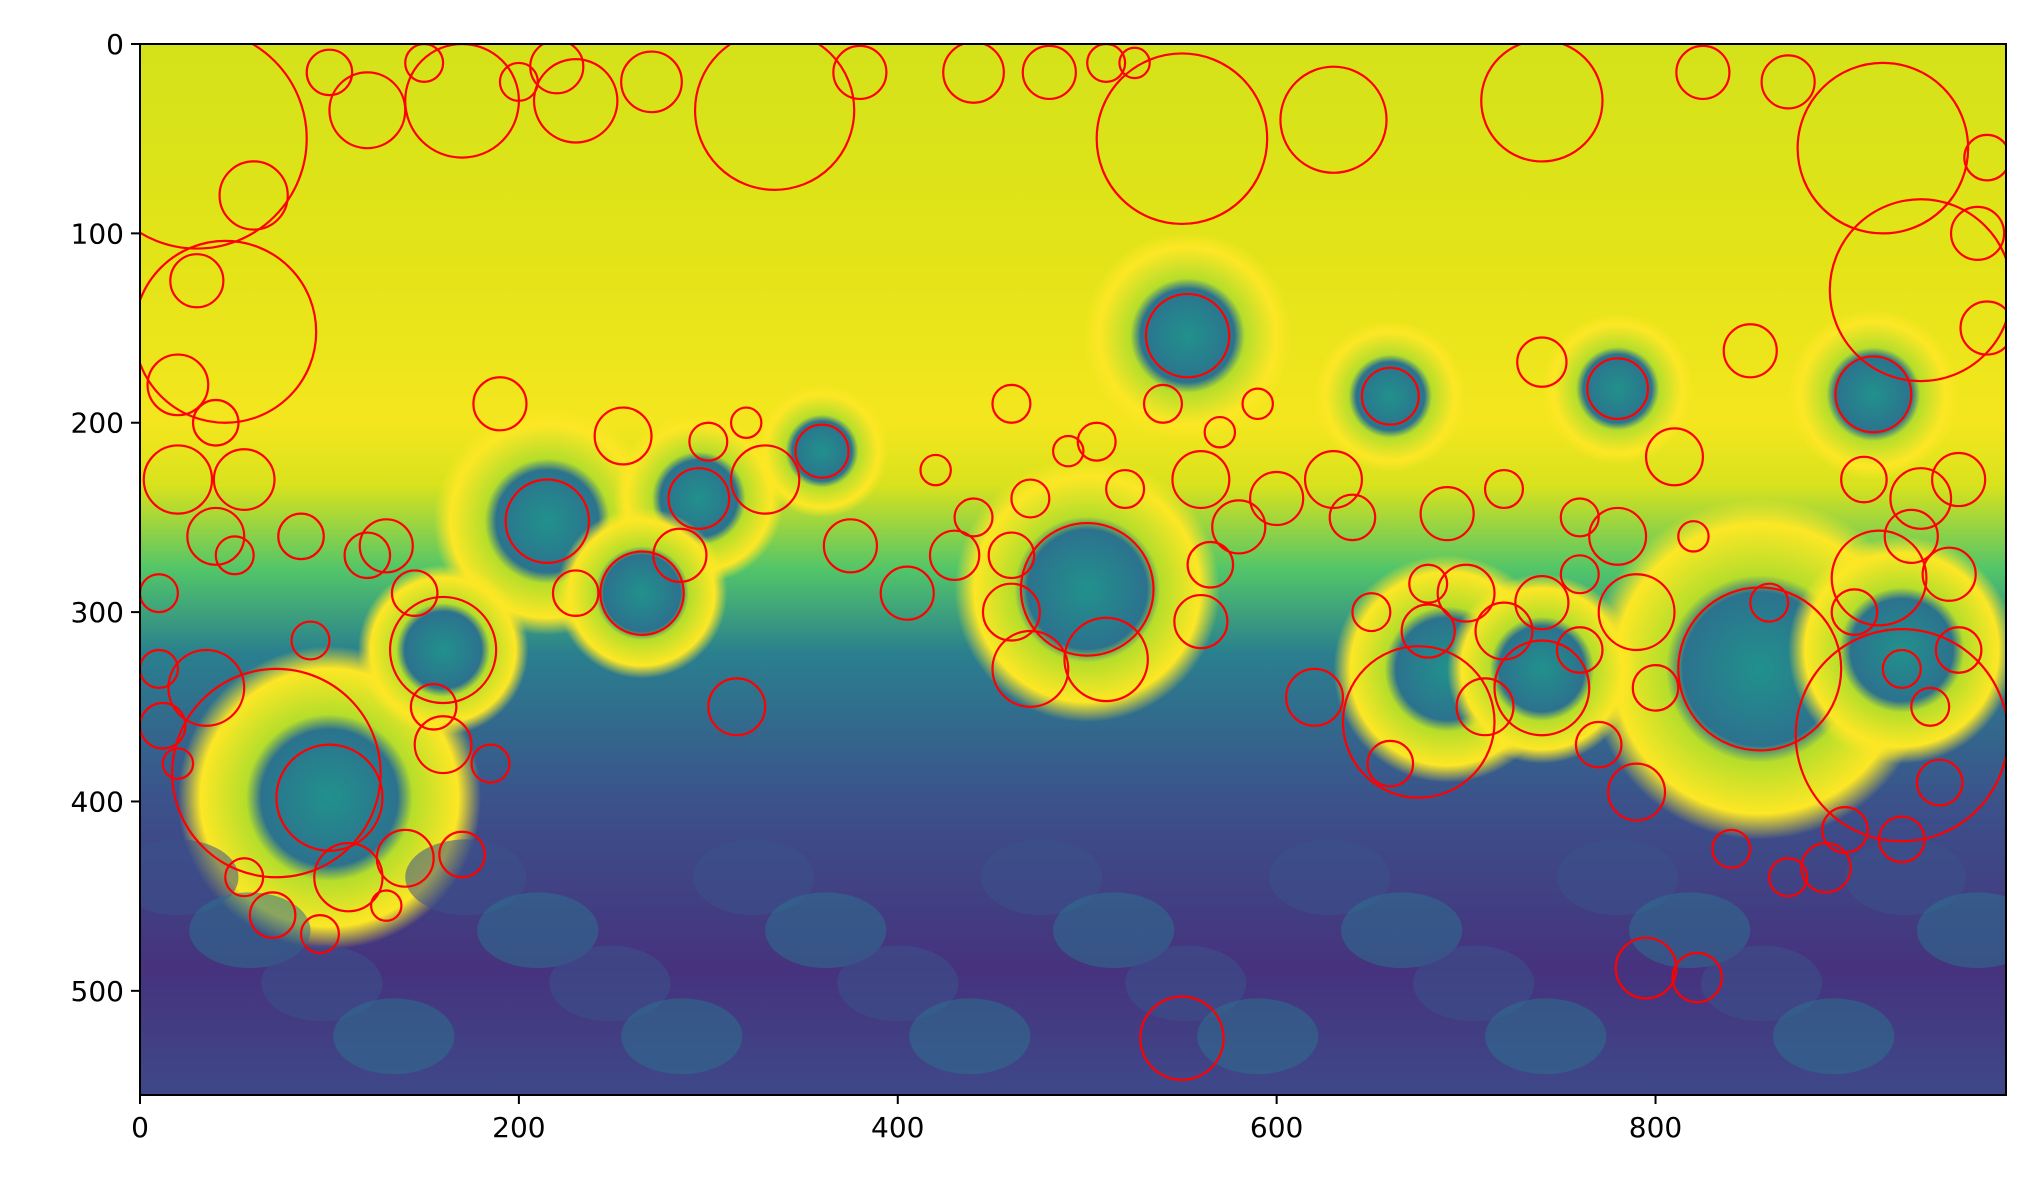  I want to click on y-tick-label: 100, so click(97, 233).